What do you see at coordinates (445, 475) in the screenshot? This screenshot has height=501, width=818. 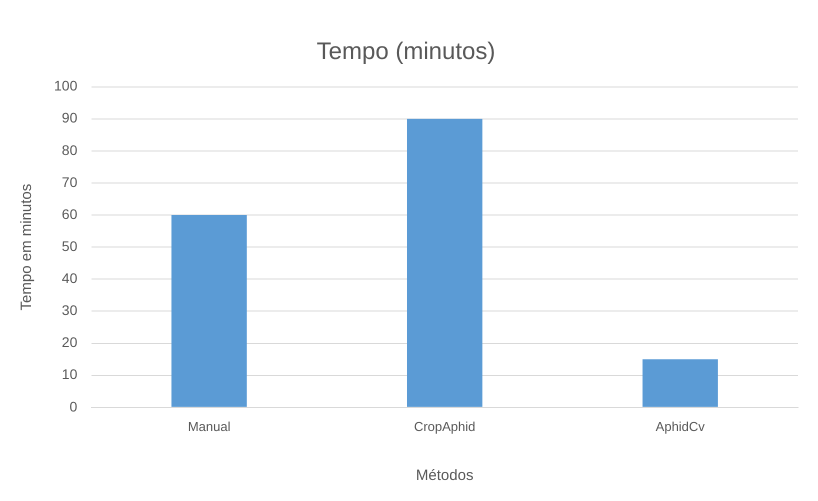 I see `x-axis-title: Métodos` at bounding box center [445, 475].